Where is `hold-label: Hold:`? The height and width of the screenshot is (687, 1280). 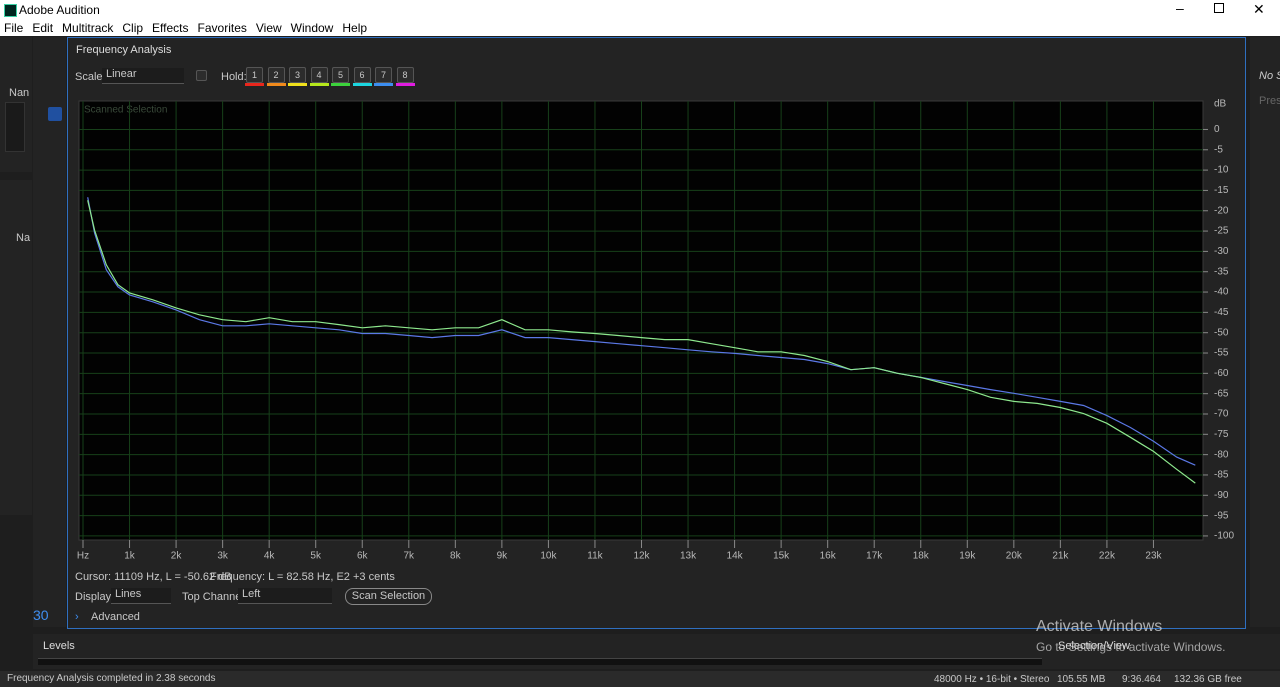
hold-label: Hold: is located at coordinates (234, 77).